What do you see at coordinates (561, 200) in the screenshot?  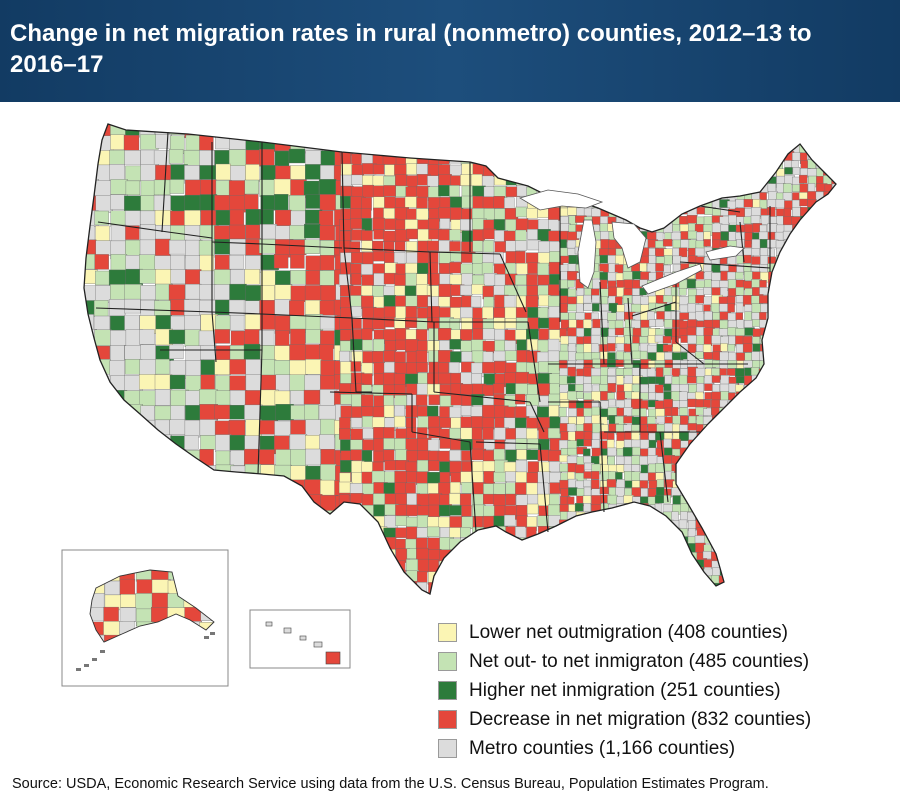 I see `lake-superior` at bounding box center [561, 200].